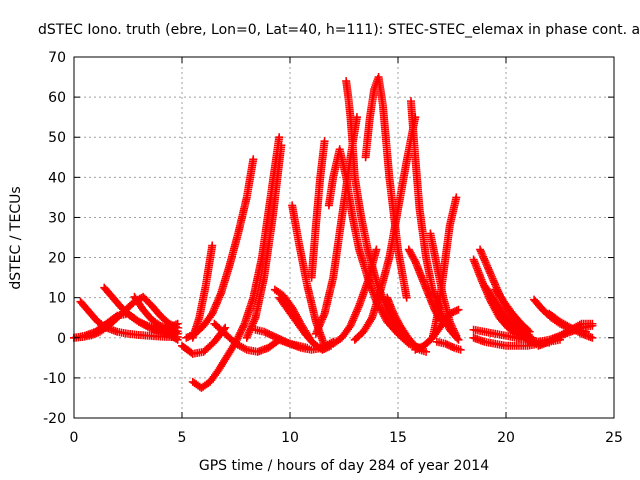 The width and height of the screenshot is (640, 480). What do you see at coordinates (74, 438) in the screenshot?
I see `x-tick-label: 0` at bounding box center [74, 438].